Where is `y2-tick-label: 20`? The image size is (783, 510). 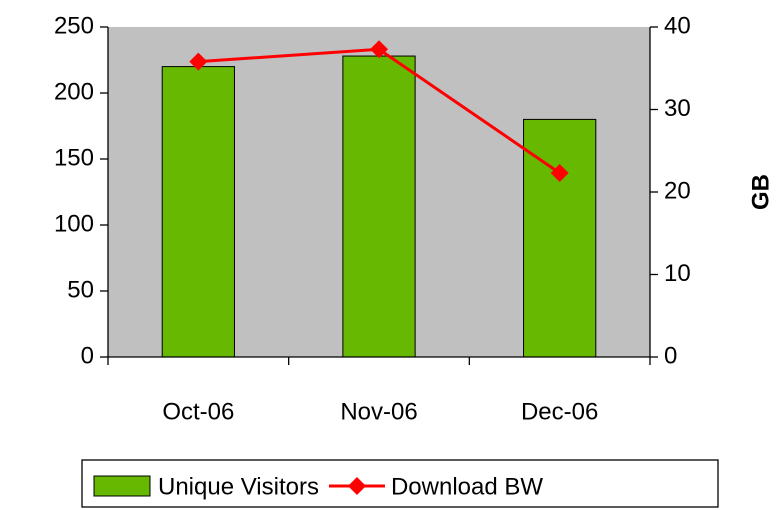
y2-tick-label: 20 is located at coordinates (677, 190).